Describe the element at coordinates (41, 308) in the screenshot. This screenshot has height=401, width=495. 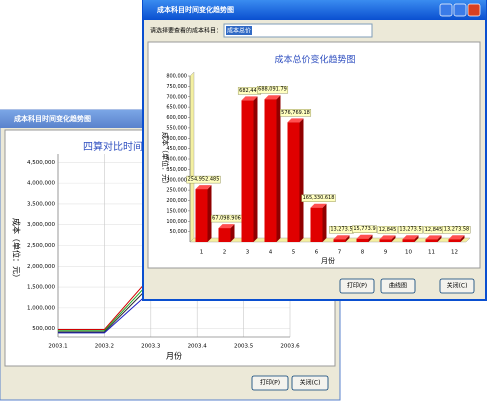
I see `y-tick-label: 1,000,000` at that location.